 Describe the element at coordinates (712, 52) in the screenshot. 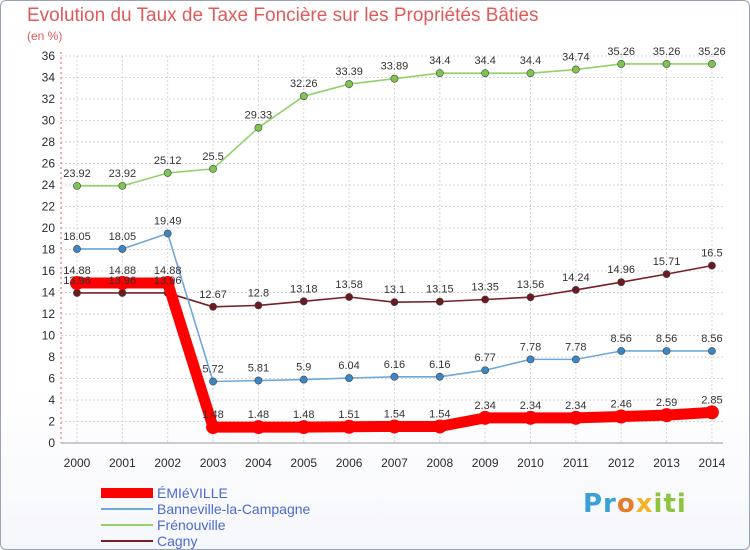

I see `data-label-frenouville: 35.26` at that location.